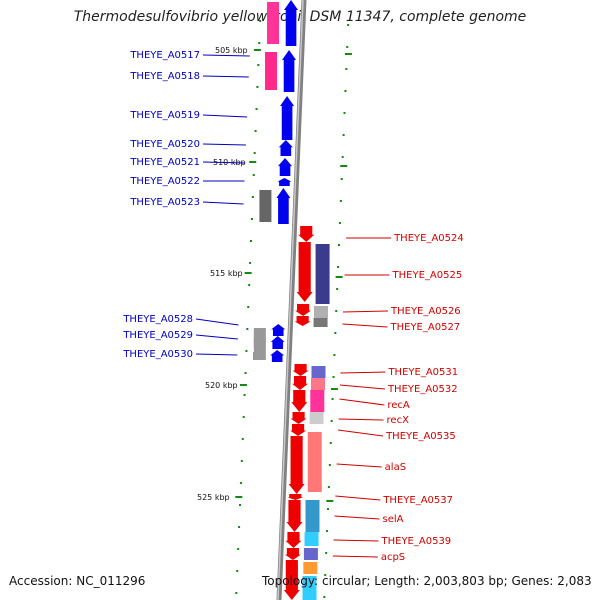  What do you see at coordinates (417, 500) in the screenshot?
I see `right-gene-label: THEYE_A0537` at bounding box center [417, 500].